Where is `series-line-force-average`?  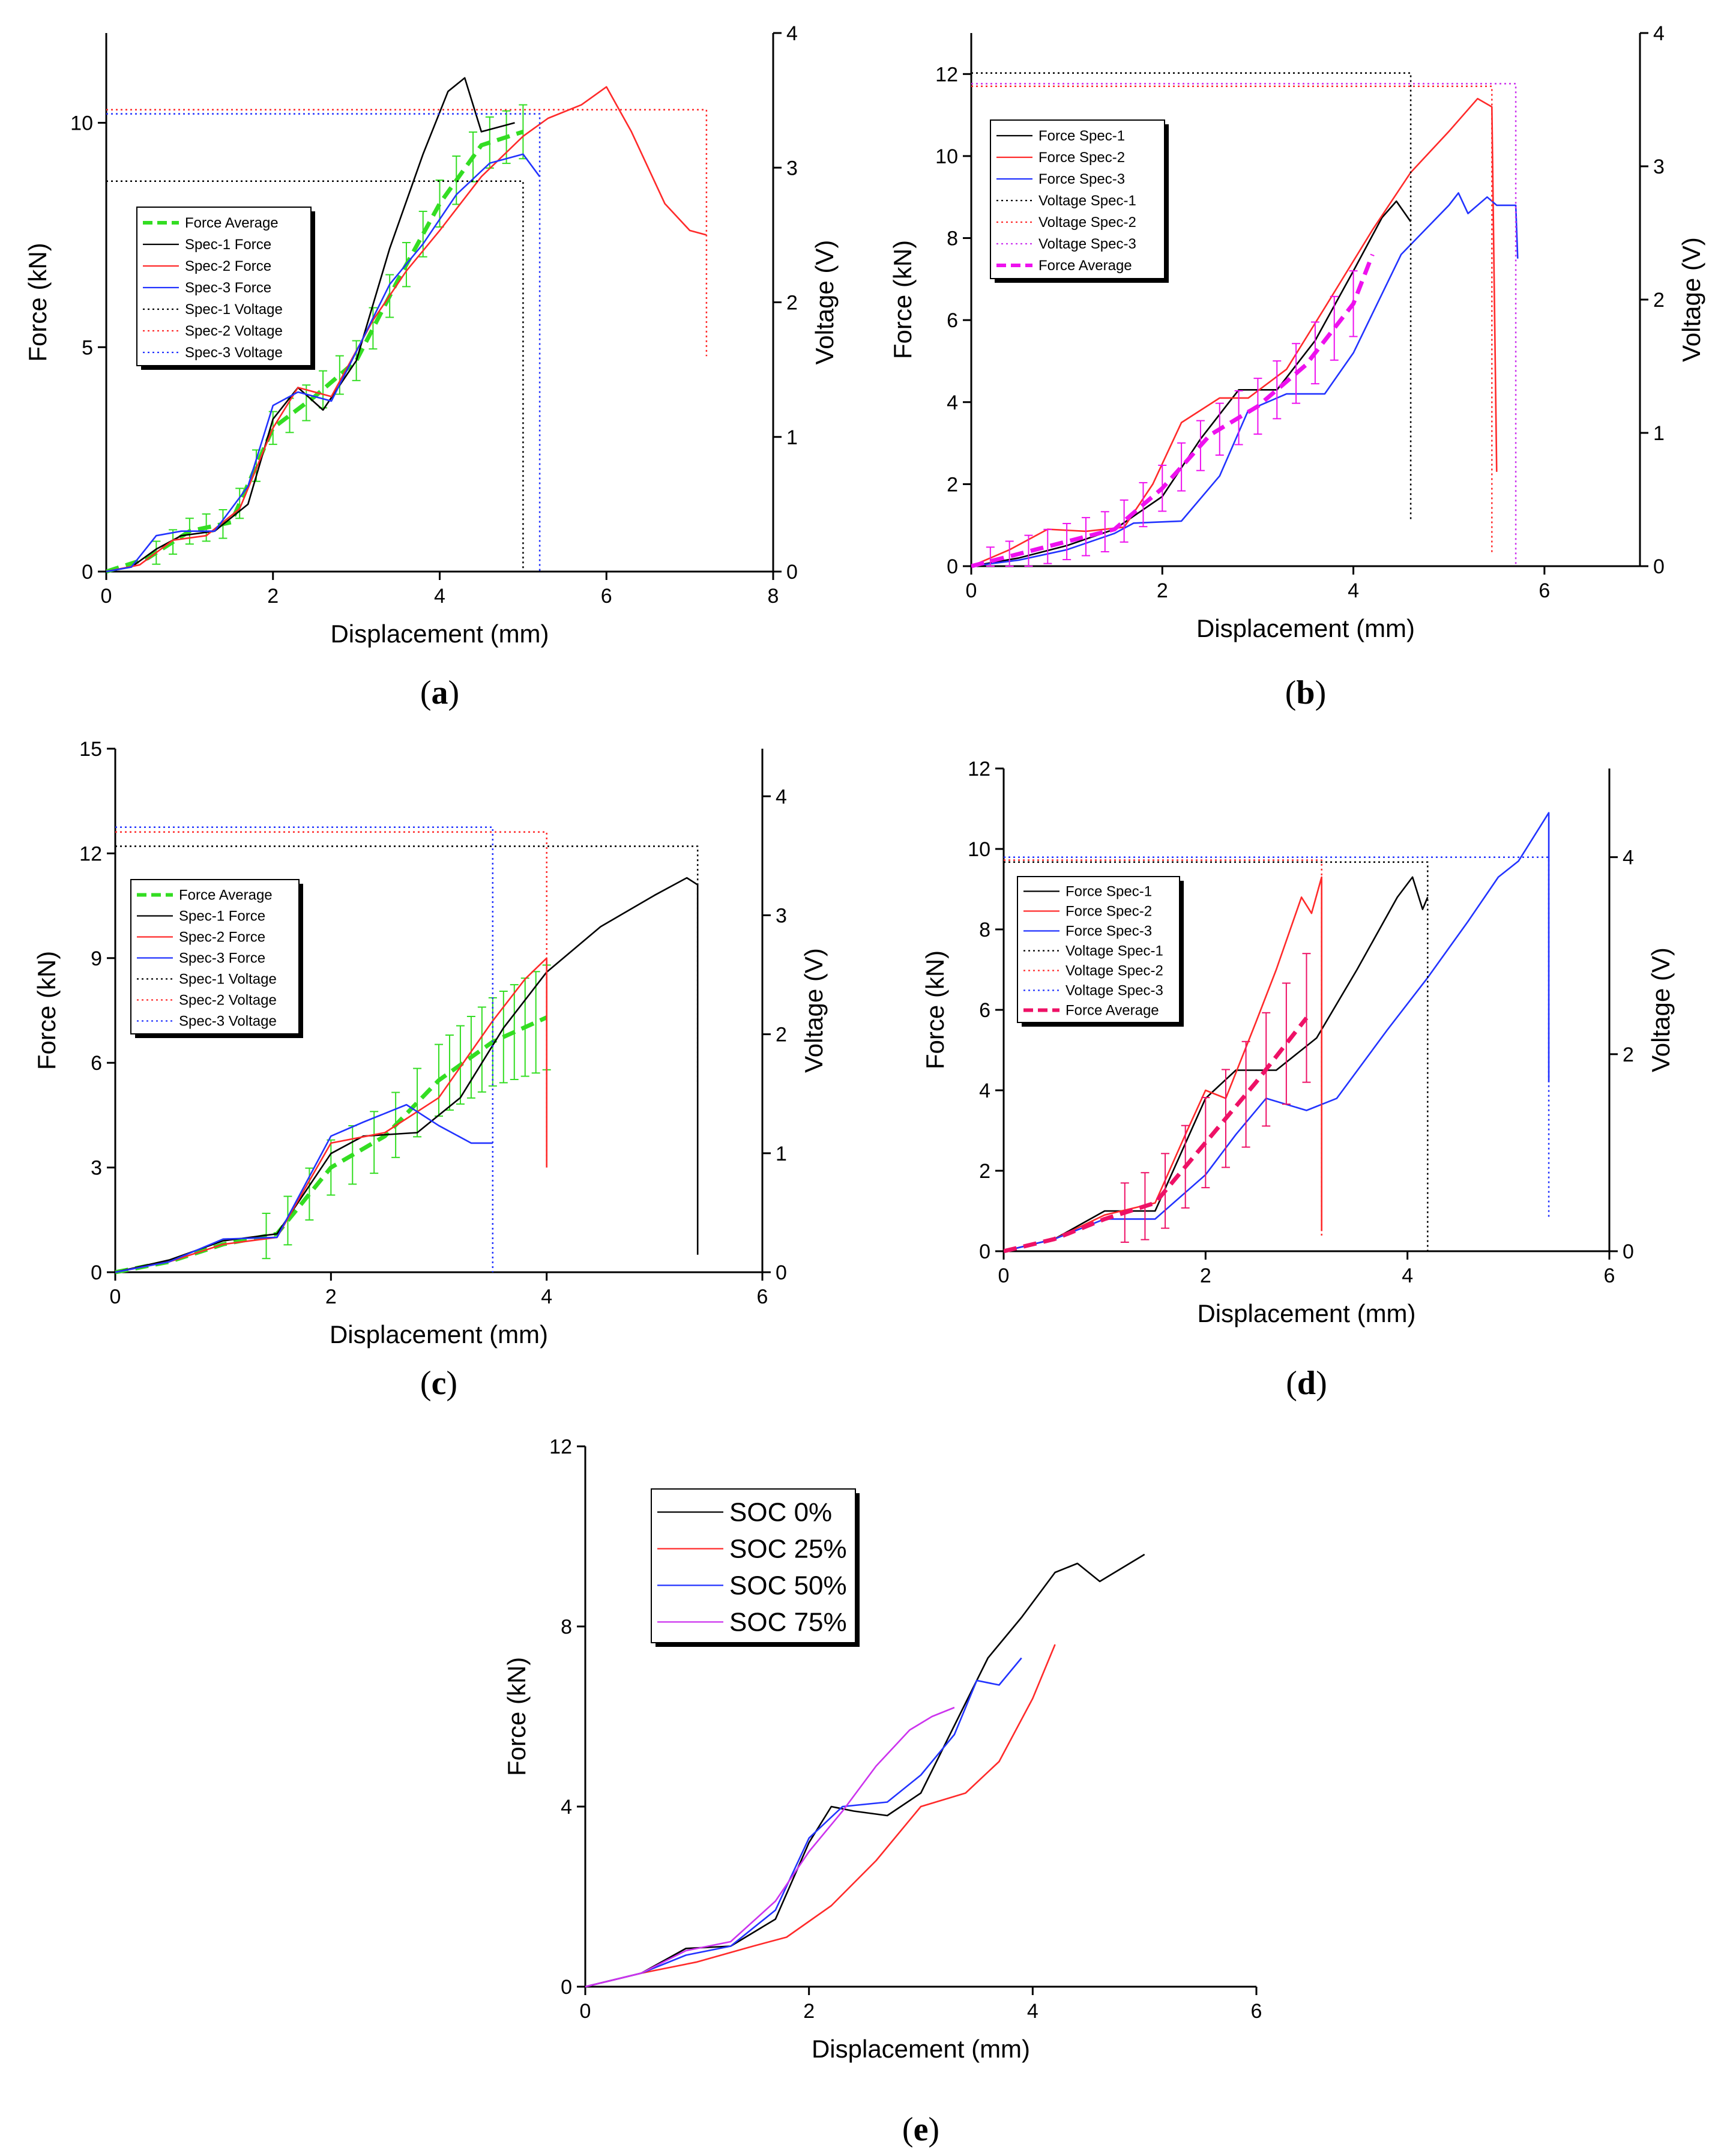
series-line-force-average is located at coordinates (1173, 411).